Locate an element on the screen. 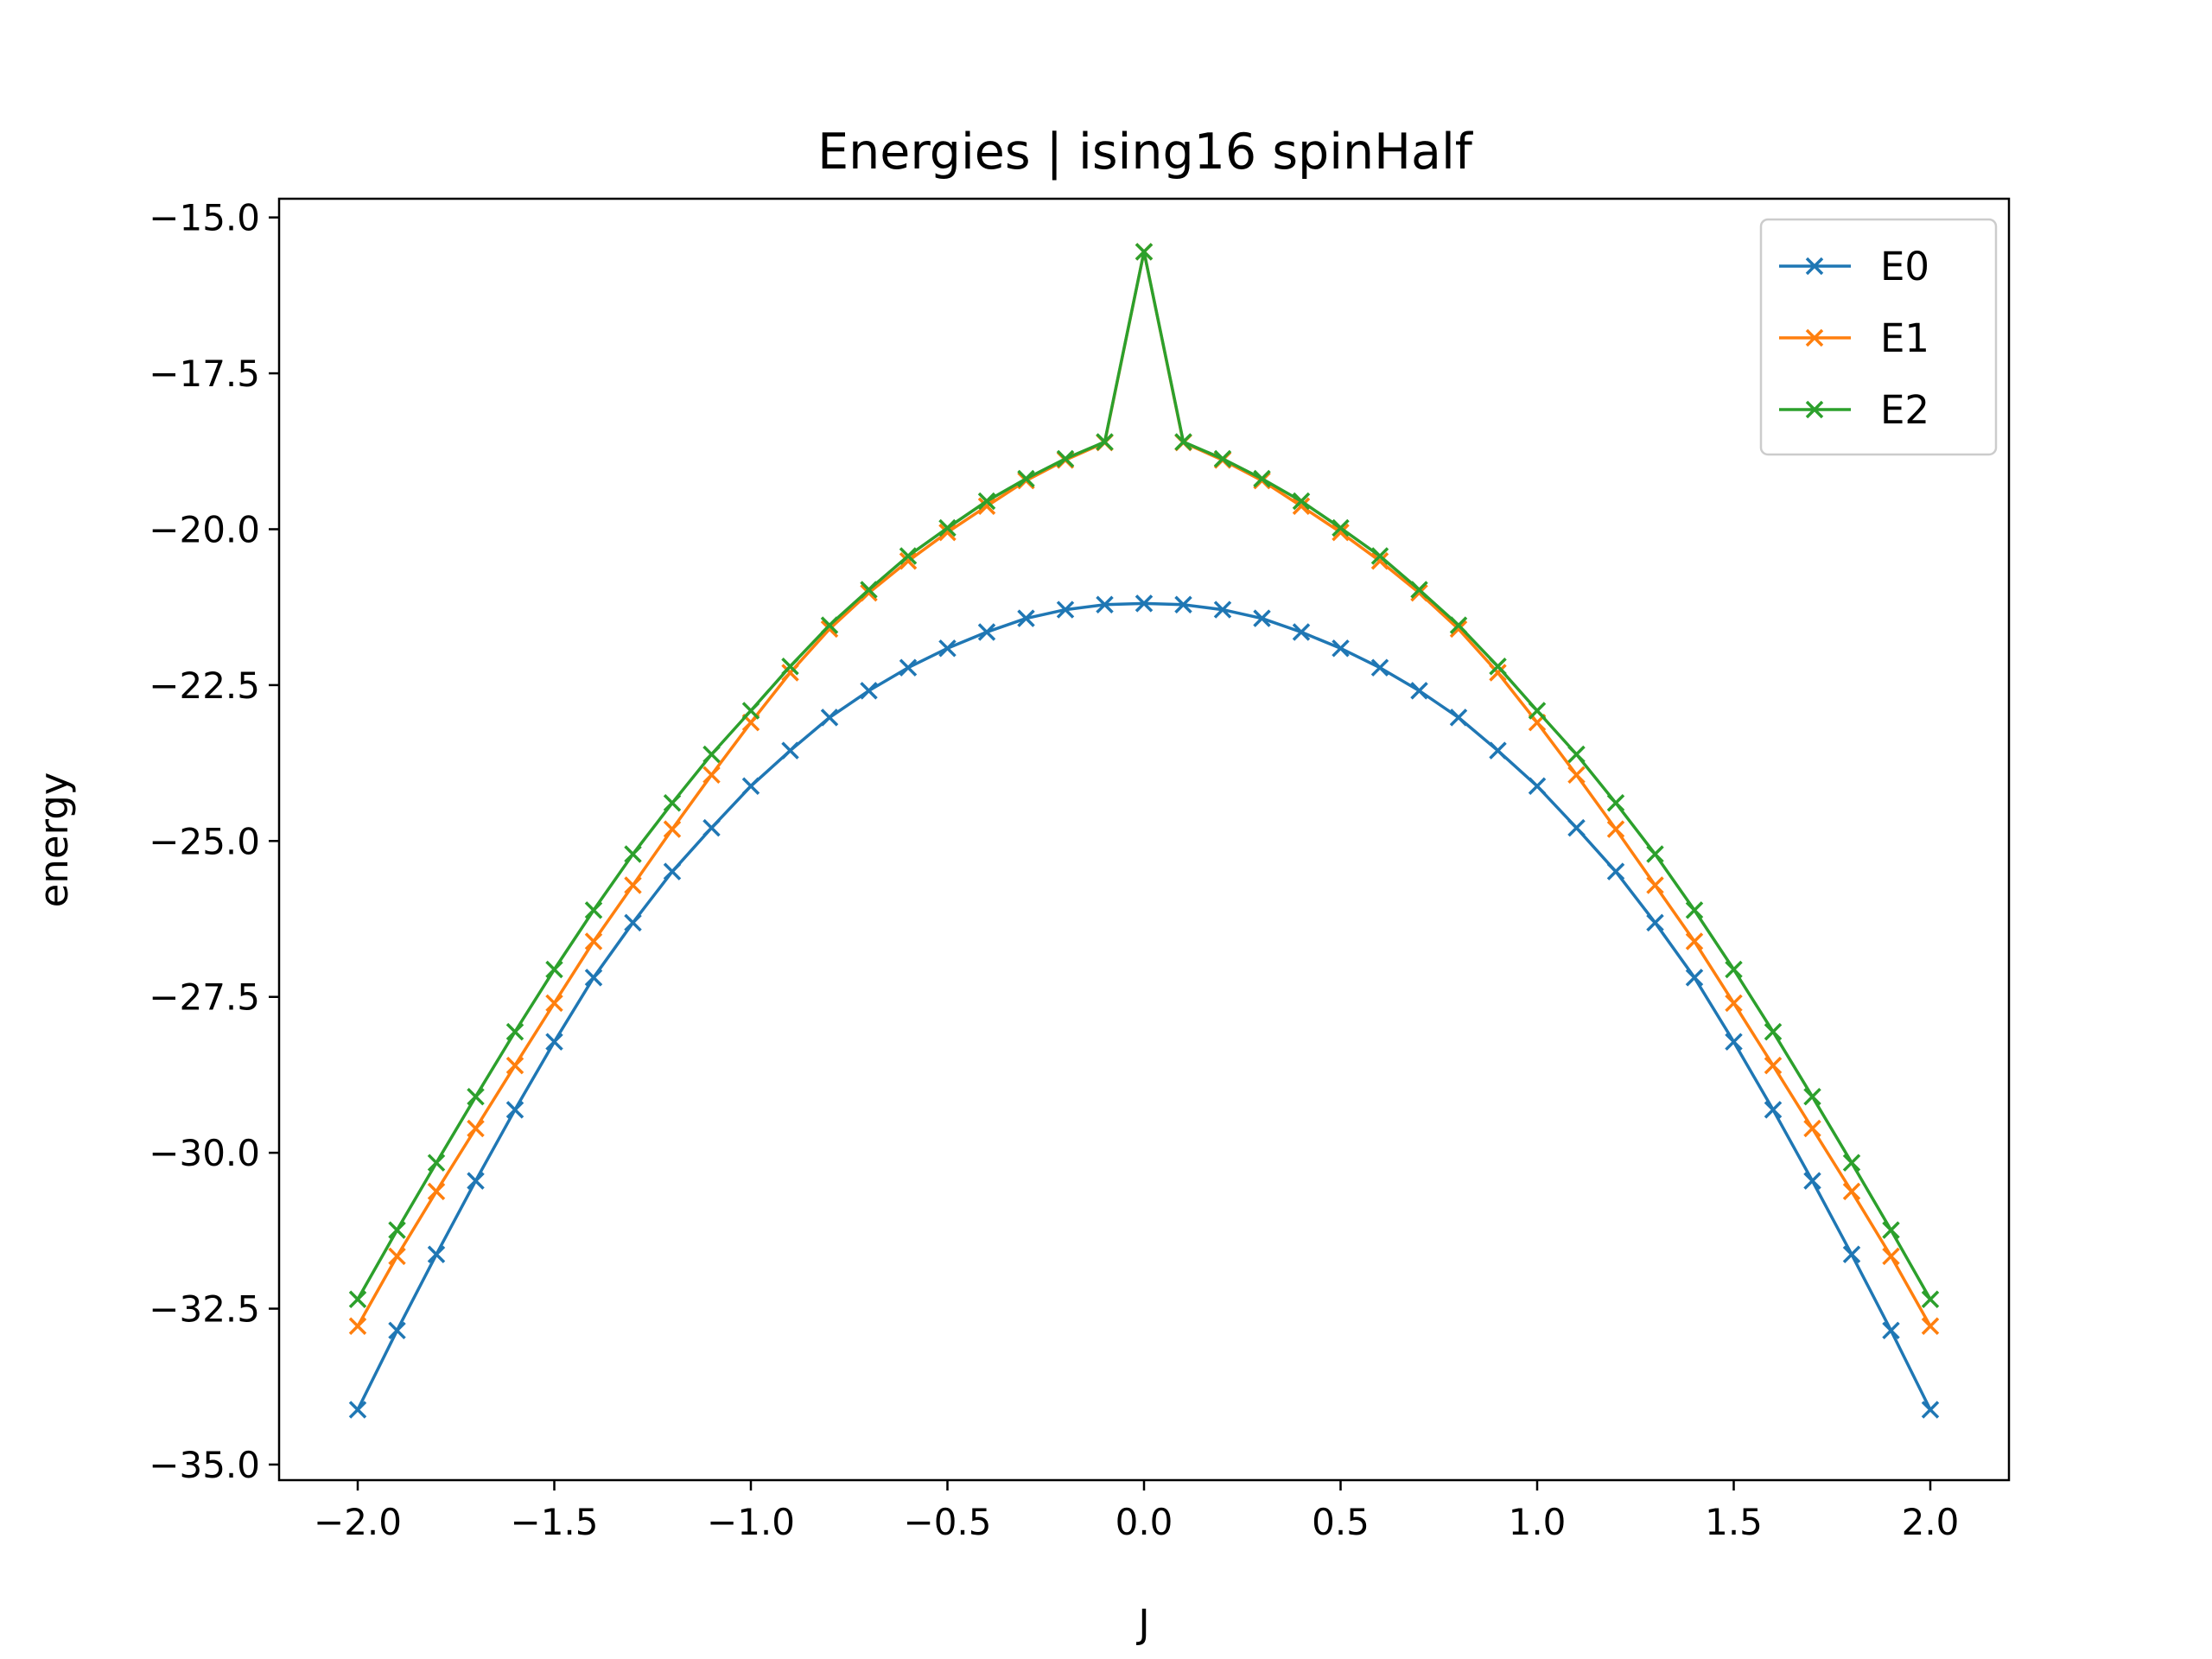  legend-item-E2: E2 is located at coordinates (1854, 410).